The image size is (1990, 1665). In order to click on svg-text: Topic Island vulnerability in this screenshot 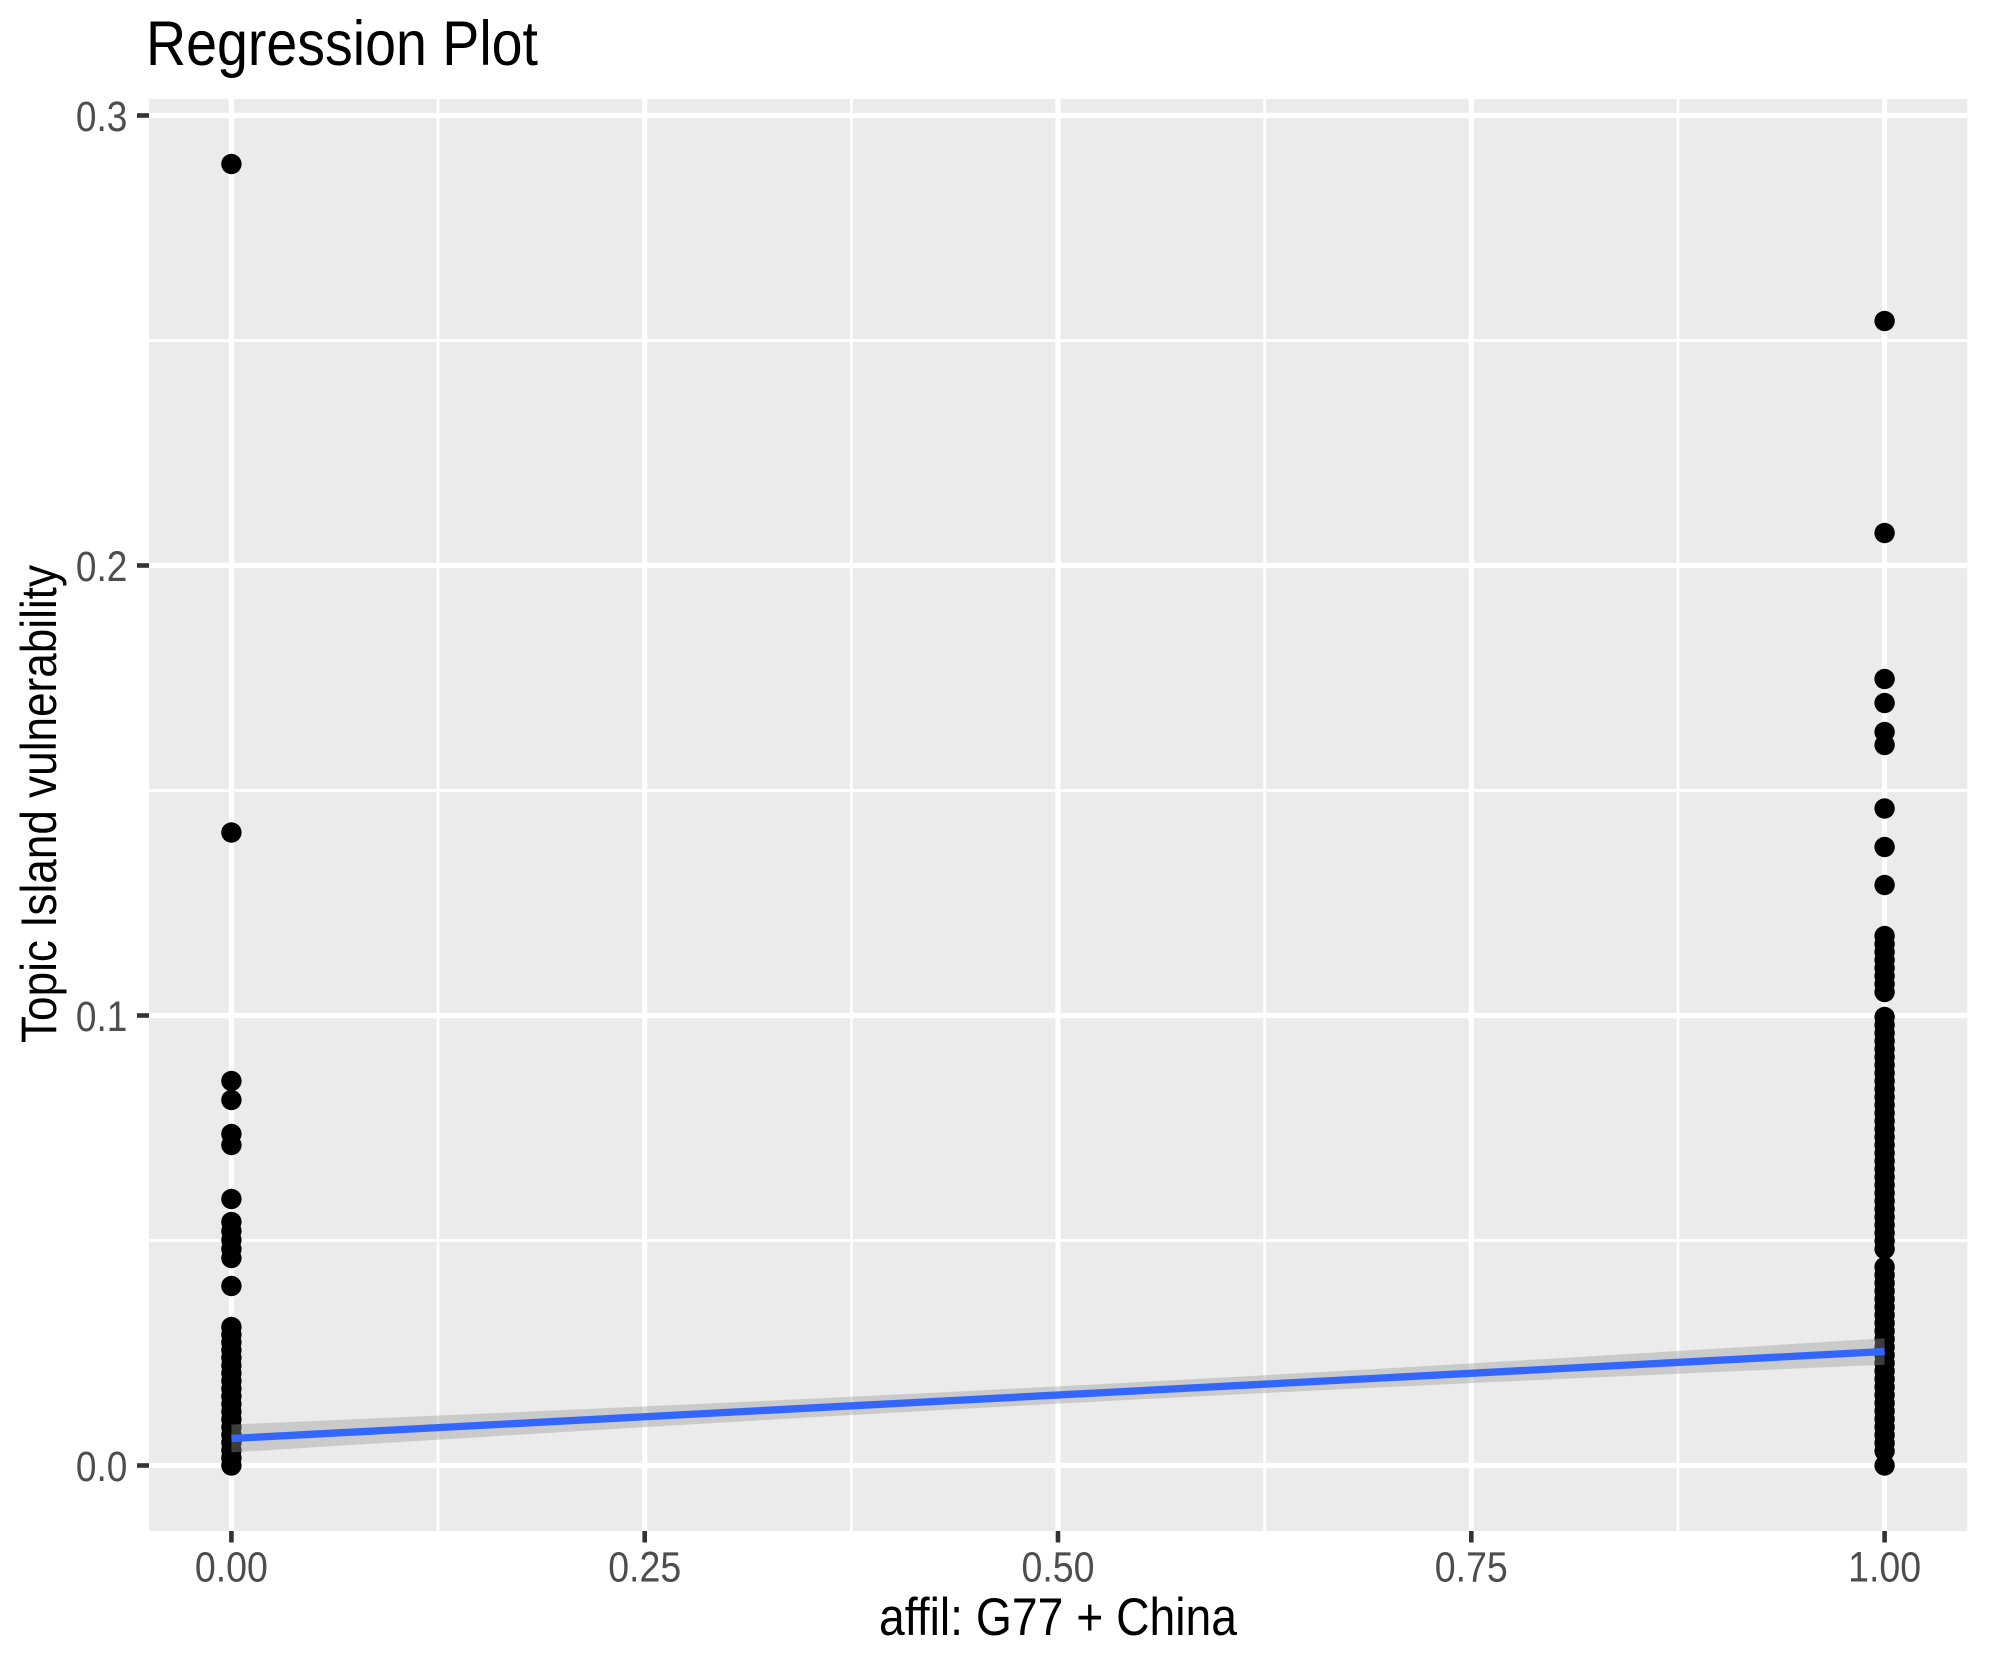, I will do `click(38, 803)`.